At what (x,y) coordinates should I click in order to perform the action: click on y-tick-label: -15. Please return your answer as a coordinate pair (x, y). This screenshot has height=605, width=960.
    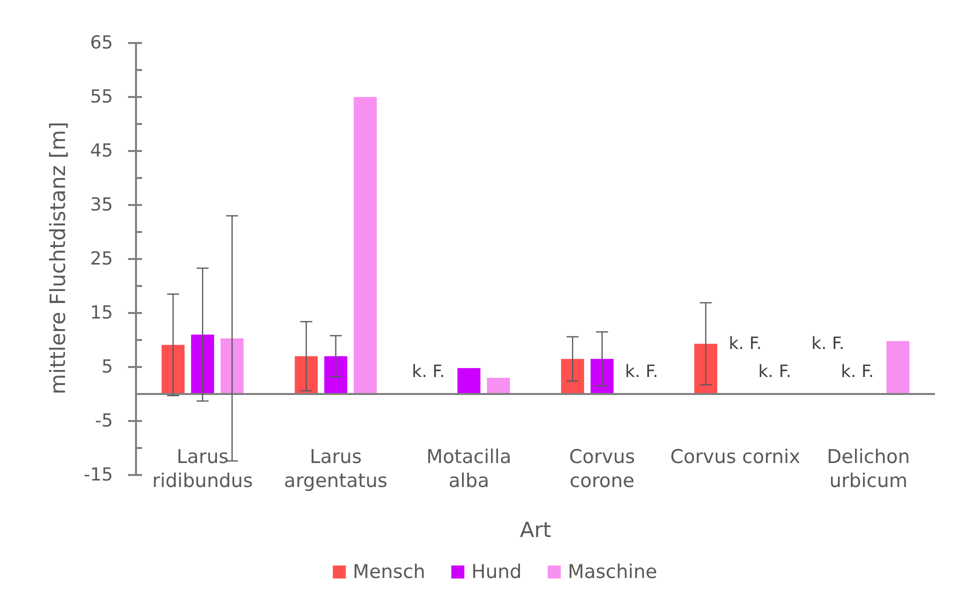
    Looking at the image, I should click on (98, 475).